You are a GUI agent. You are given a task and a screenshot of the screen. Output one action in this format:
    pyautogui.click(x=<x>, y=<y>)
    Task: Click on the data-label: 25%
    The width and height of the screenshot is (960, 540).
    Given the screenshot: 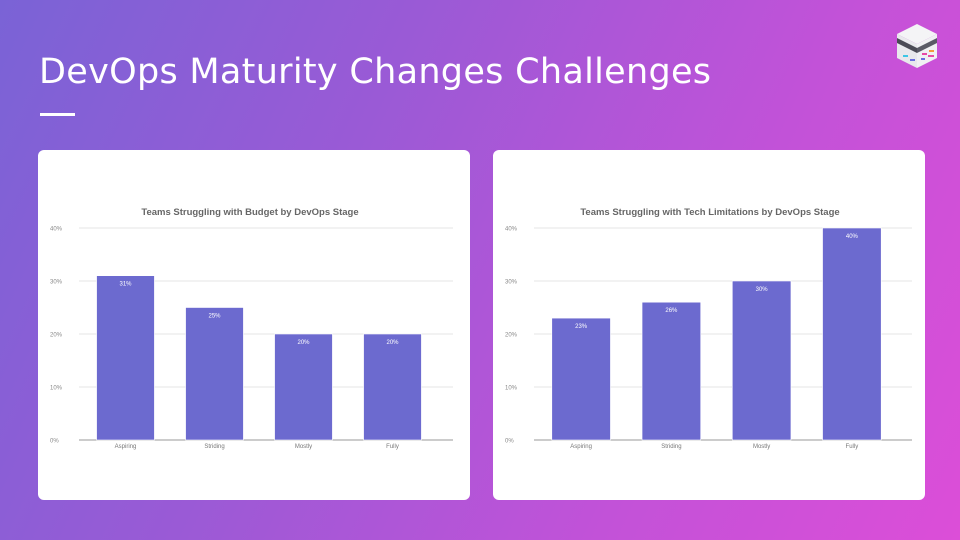 What is the action you would take?
    pyautogui.click(x=214, y=317)
    